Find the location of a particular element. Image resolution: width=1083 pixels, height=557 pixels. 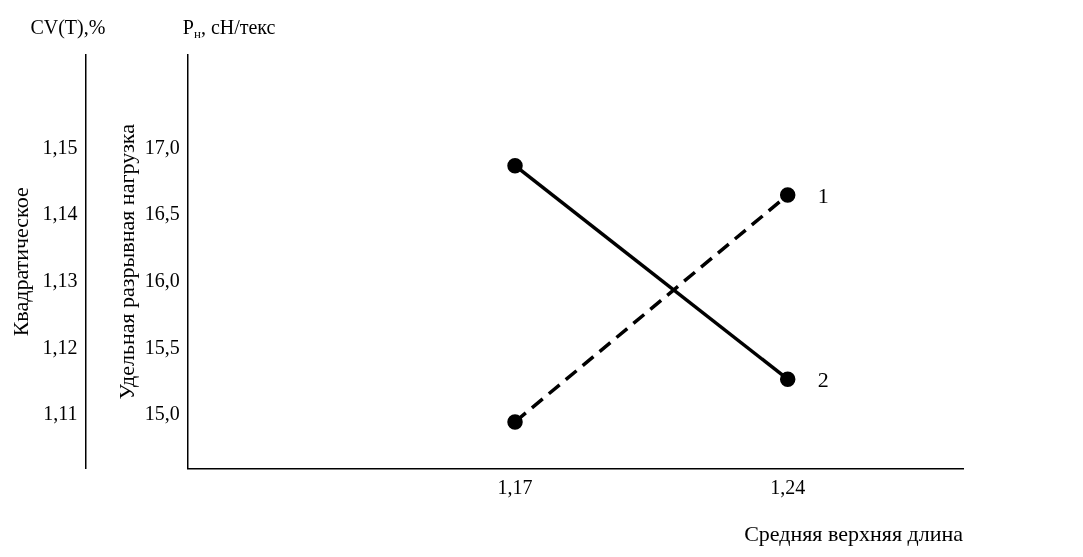

y2-tick-label: 15,0 is located at coordinates (162, 413).